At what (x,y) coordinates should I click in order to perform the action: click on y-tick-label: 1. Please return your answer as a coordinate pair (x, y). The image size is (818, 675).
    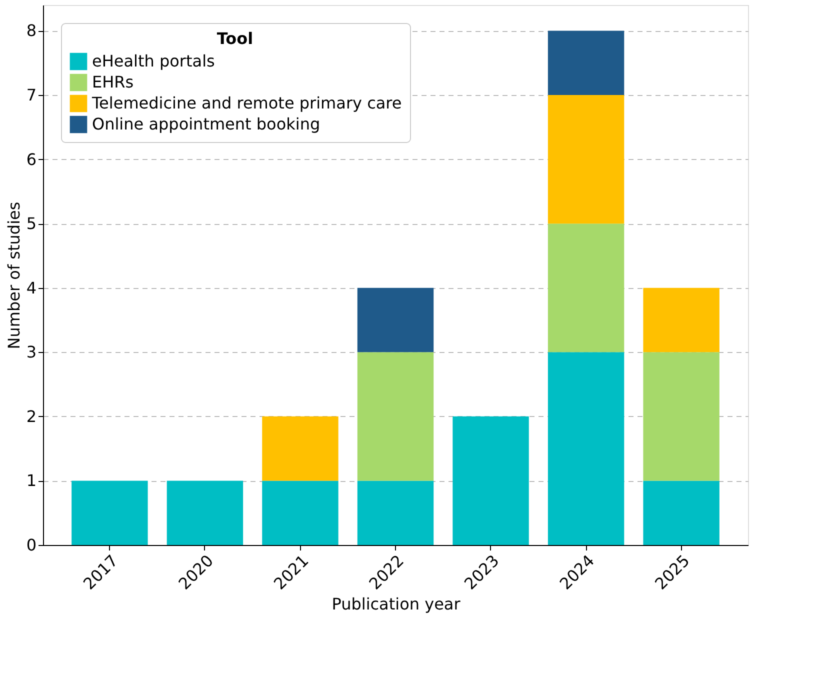
    Looking at the image, I should click on (31, 480).